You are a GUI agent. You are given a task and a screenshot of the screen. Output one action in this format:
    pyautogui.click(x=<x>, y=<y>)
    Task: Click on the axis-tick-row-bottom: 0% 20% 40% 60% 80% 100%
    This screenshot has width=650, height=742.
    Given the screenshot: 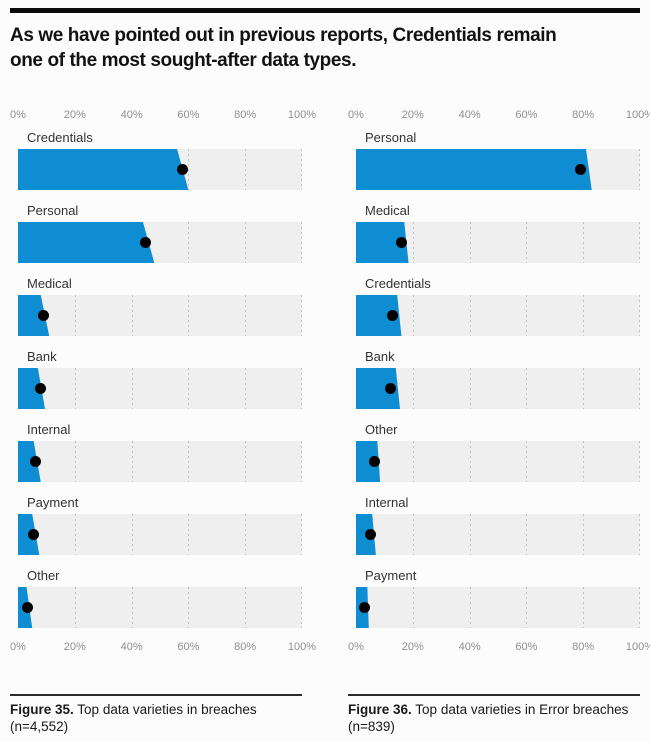 What is the action you would take?
    pyautogui.click(x=163, y=647)
    